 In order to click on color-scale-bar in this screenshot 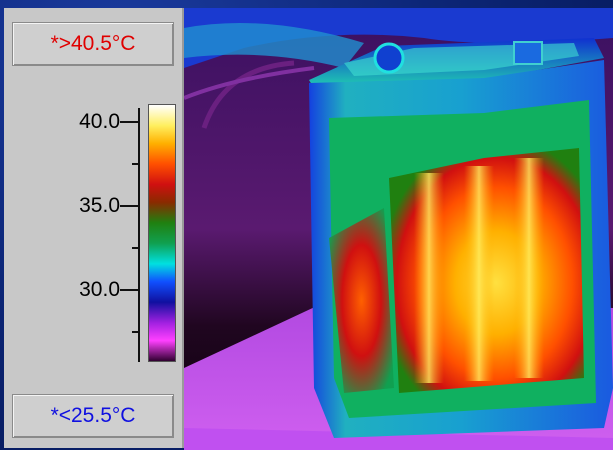, I will do `click(162, 233)`.